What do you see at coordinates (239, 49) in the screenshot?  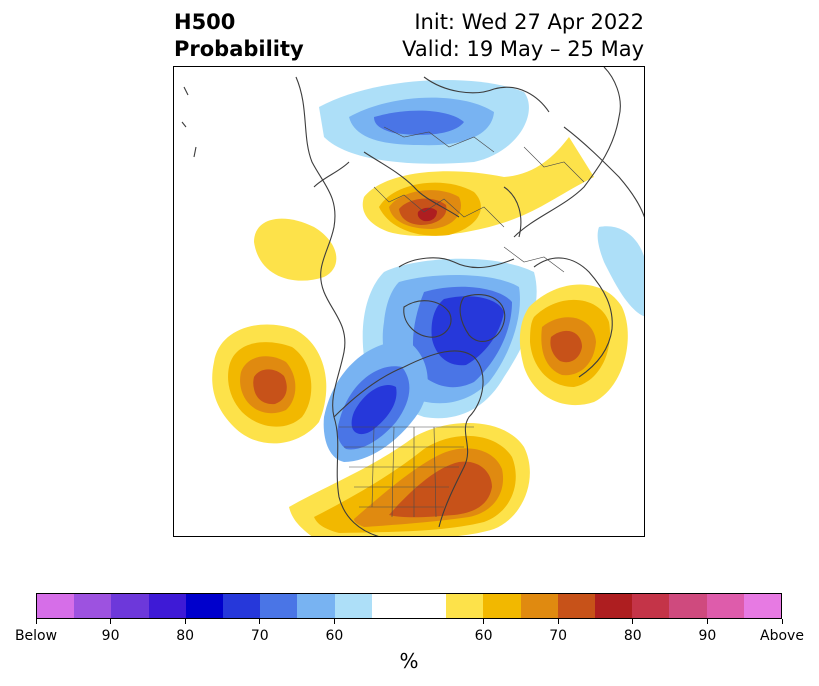 I see `title-field: Probability` at bounding box center [239, 49].